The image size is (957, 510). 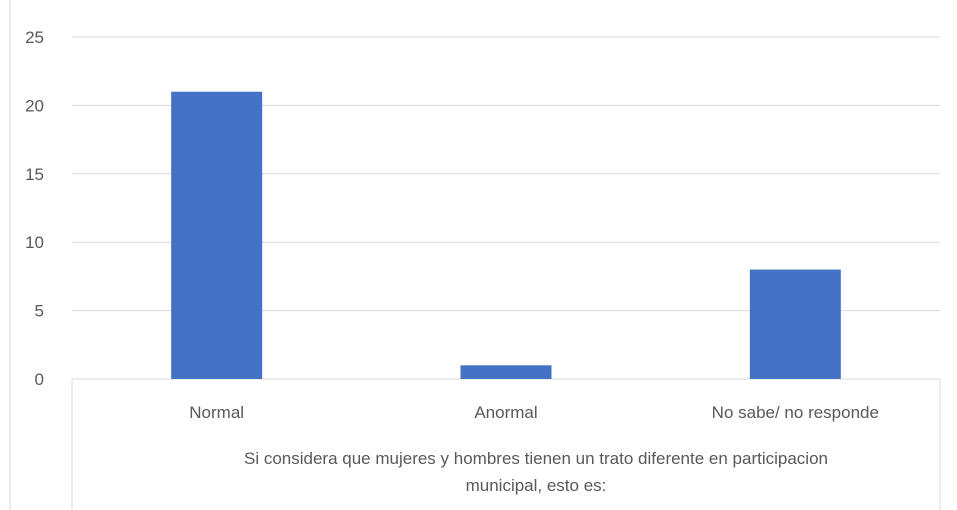 I want to click on bar-anormal, so click(x=506, y=372).